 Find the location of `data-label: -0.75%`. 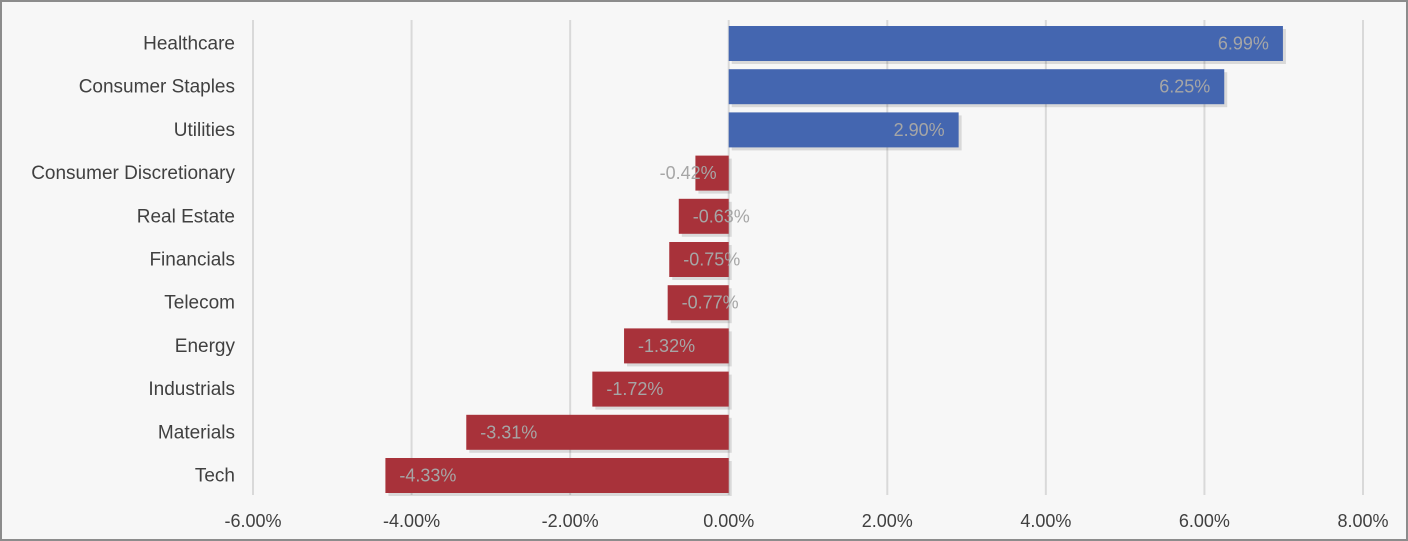

data-label: -0.75% is located at coordinates (711, 260).